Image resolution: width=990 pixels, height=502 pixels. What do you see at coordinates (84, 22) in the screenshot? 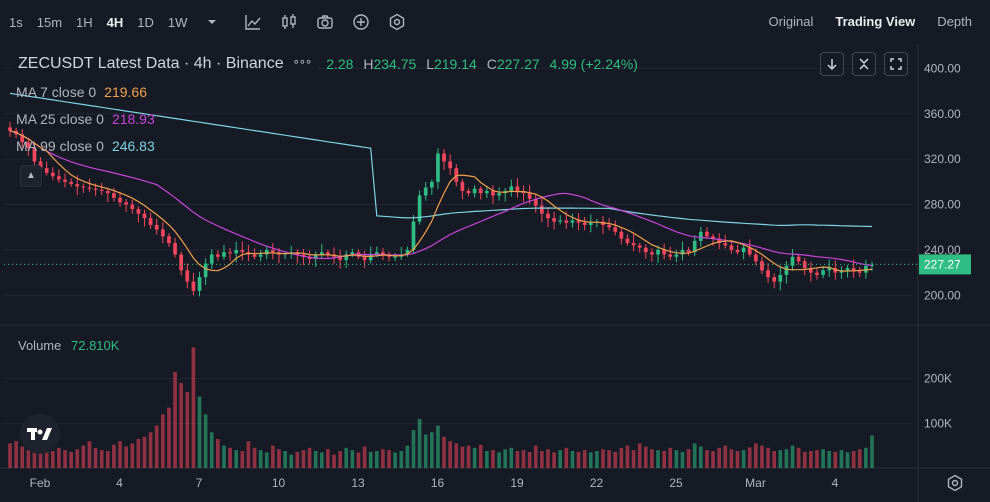
I see `timeframe-1h: 1H` at bounding box center [84, 22].